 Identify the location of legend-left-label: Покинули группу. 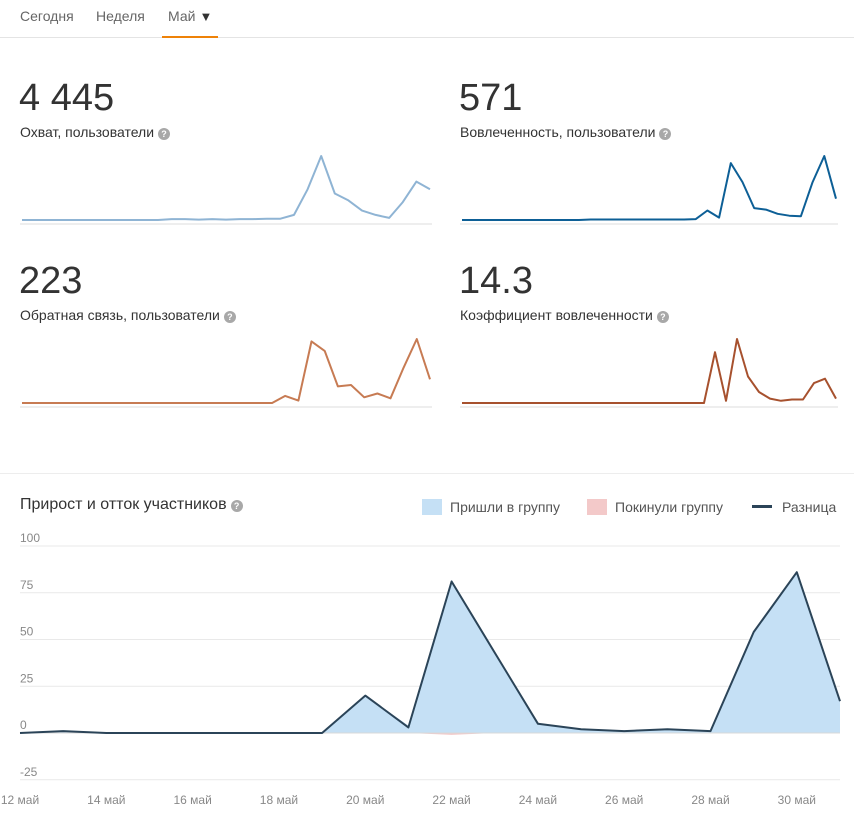
(669, 507).